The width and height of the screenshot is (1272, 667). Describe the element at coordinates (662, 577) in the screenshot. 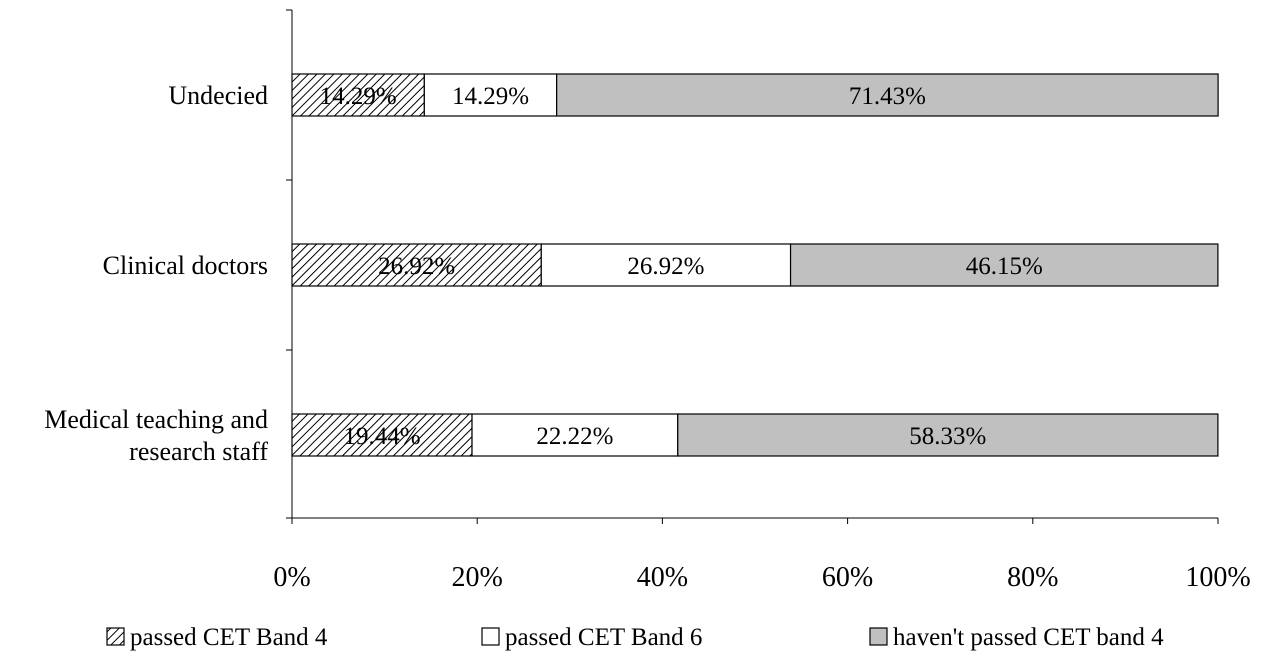

I see `x-tick-label: 40%` at that location.